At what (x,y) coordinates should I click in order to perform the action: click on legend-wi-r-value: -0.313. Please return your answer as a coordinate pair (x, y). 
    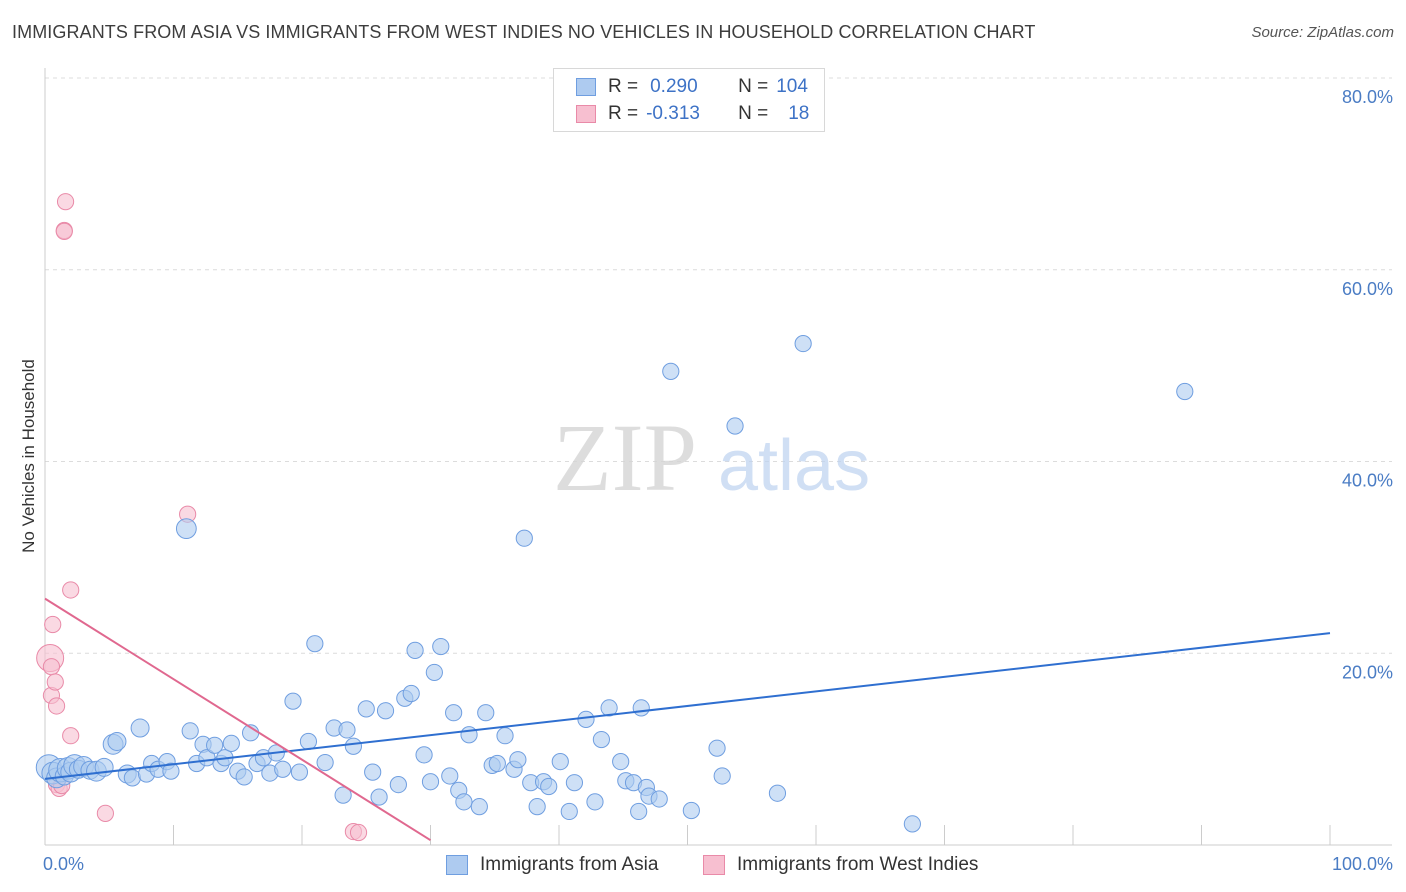
    Looking at the image, I should click on (673, 113).